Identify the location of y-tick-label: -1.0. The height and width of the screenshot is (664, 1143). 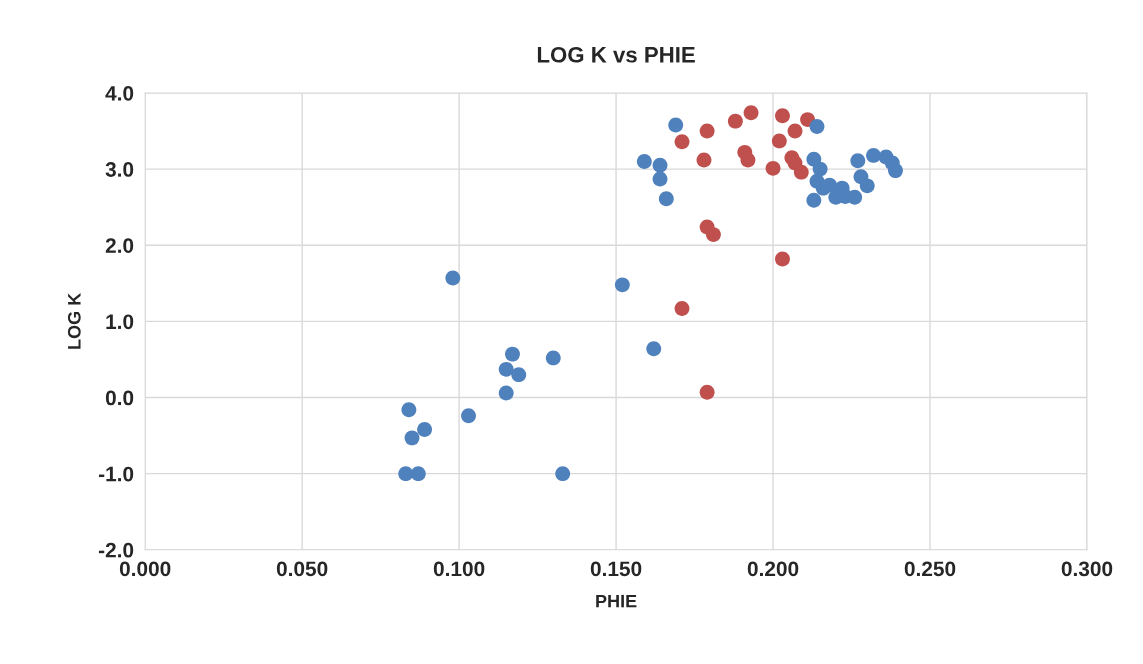
(116, 474).